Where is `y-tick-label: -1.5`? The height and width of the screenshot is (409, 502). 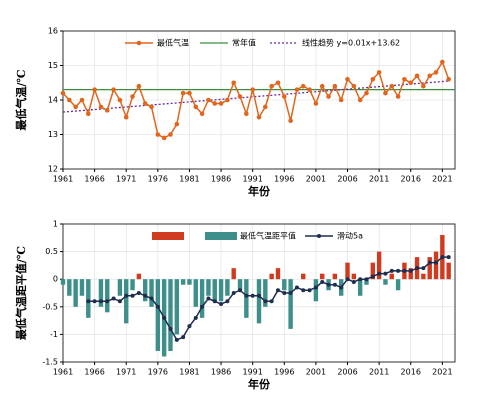 y-tick-label: -1.5 is located at coordinates (50, 362).